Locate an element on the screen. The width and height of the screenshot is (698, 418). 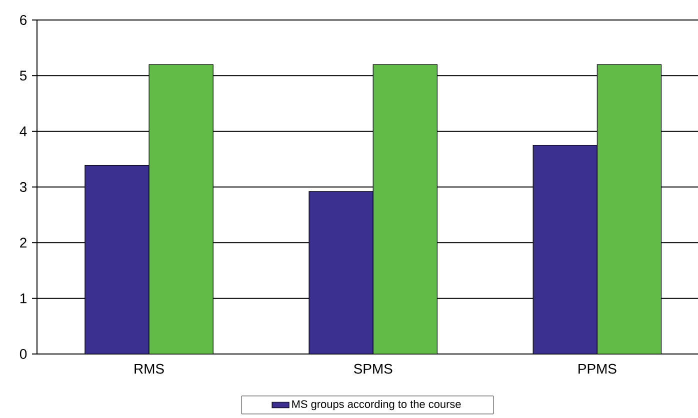
y-tick-label: 6 is located at coordinates (23, 20).